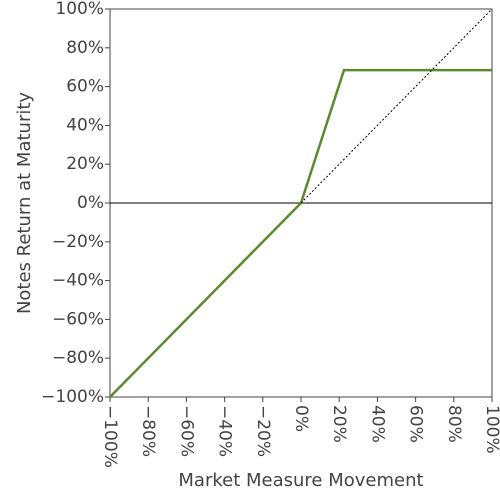  Describe the element at coordinates (300, 480) in the screenshot. I see `x-axis-title: Market Measure Movement` at that location.